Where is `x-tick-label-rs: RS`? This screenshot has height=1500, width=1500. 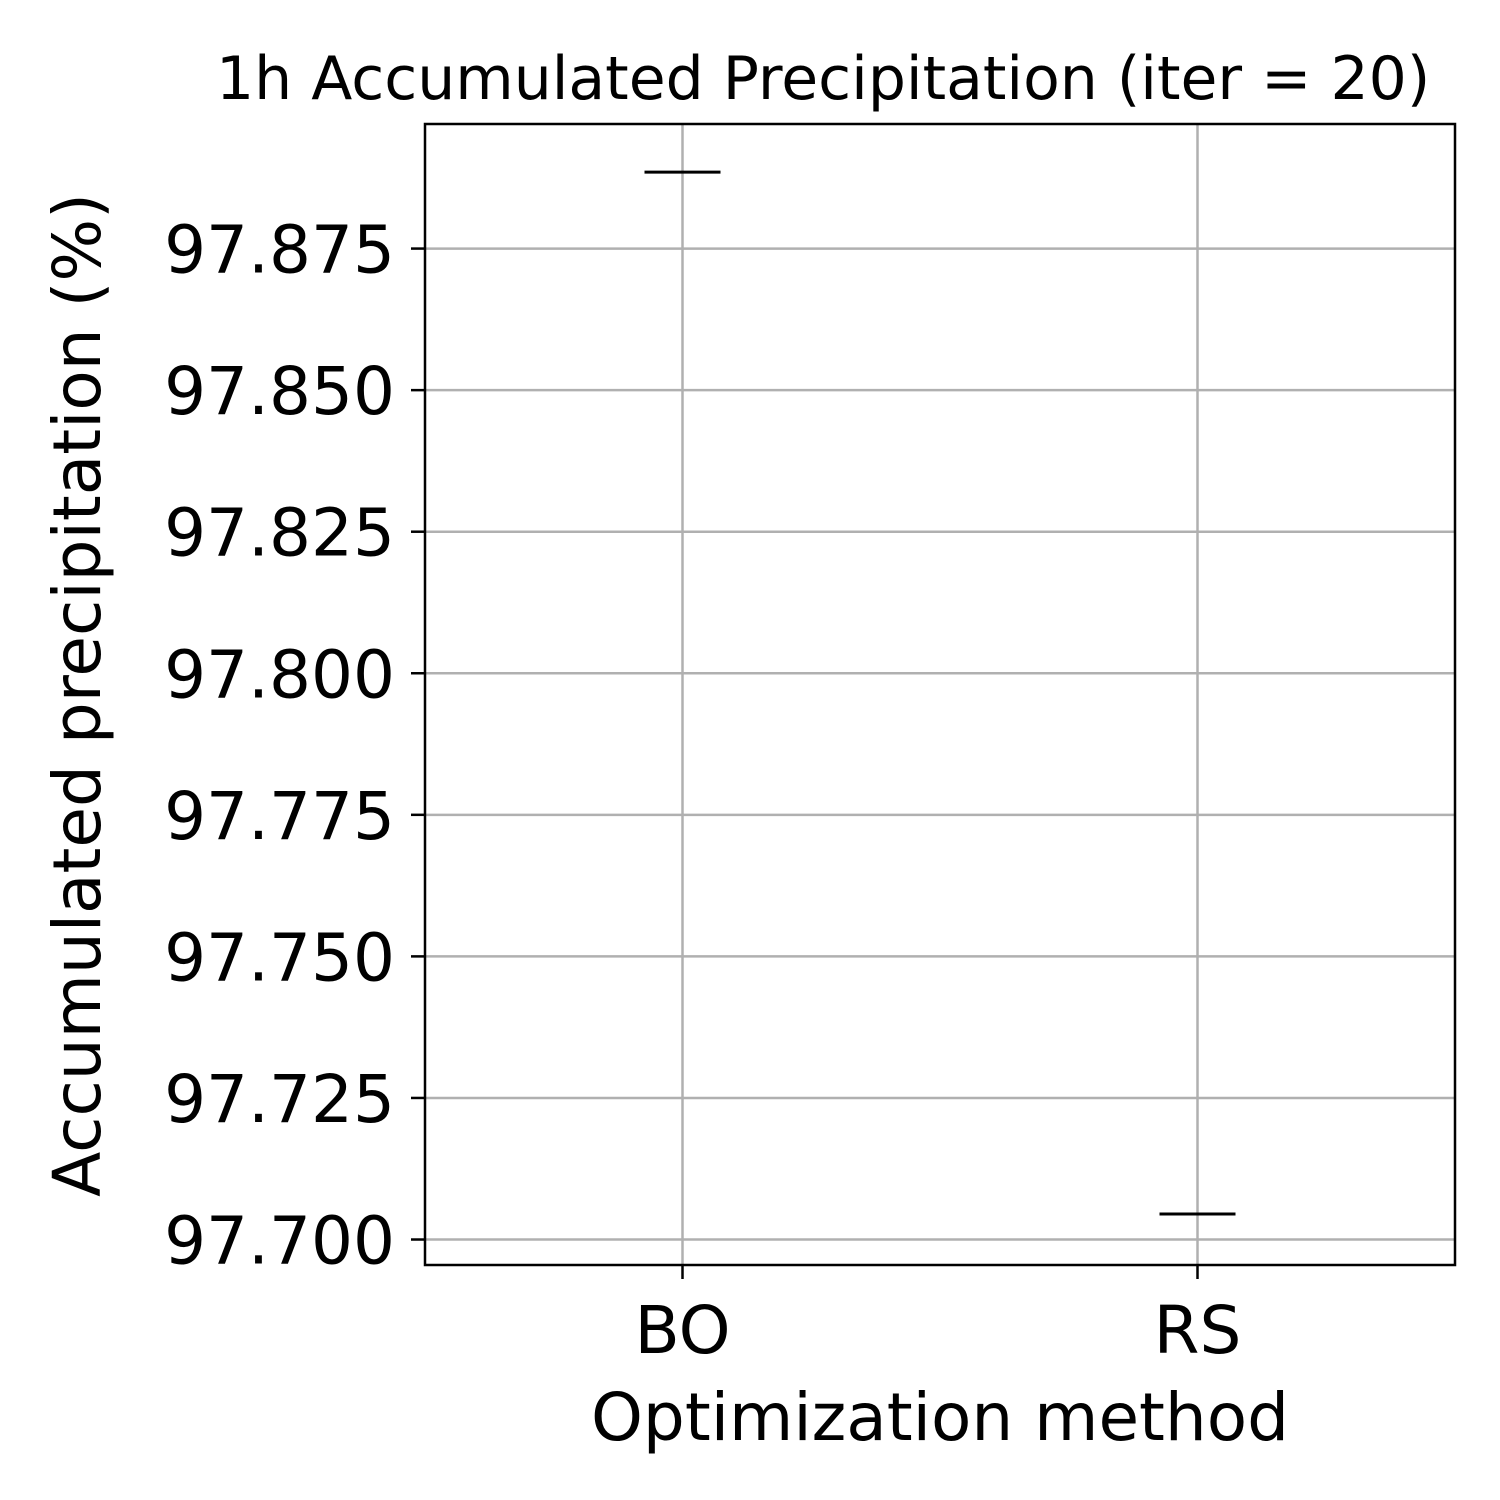 x-tick-label-rs: RS is located at coordinates (1198, 1330).